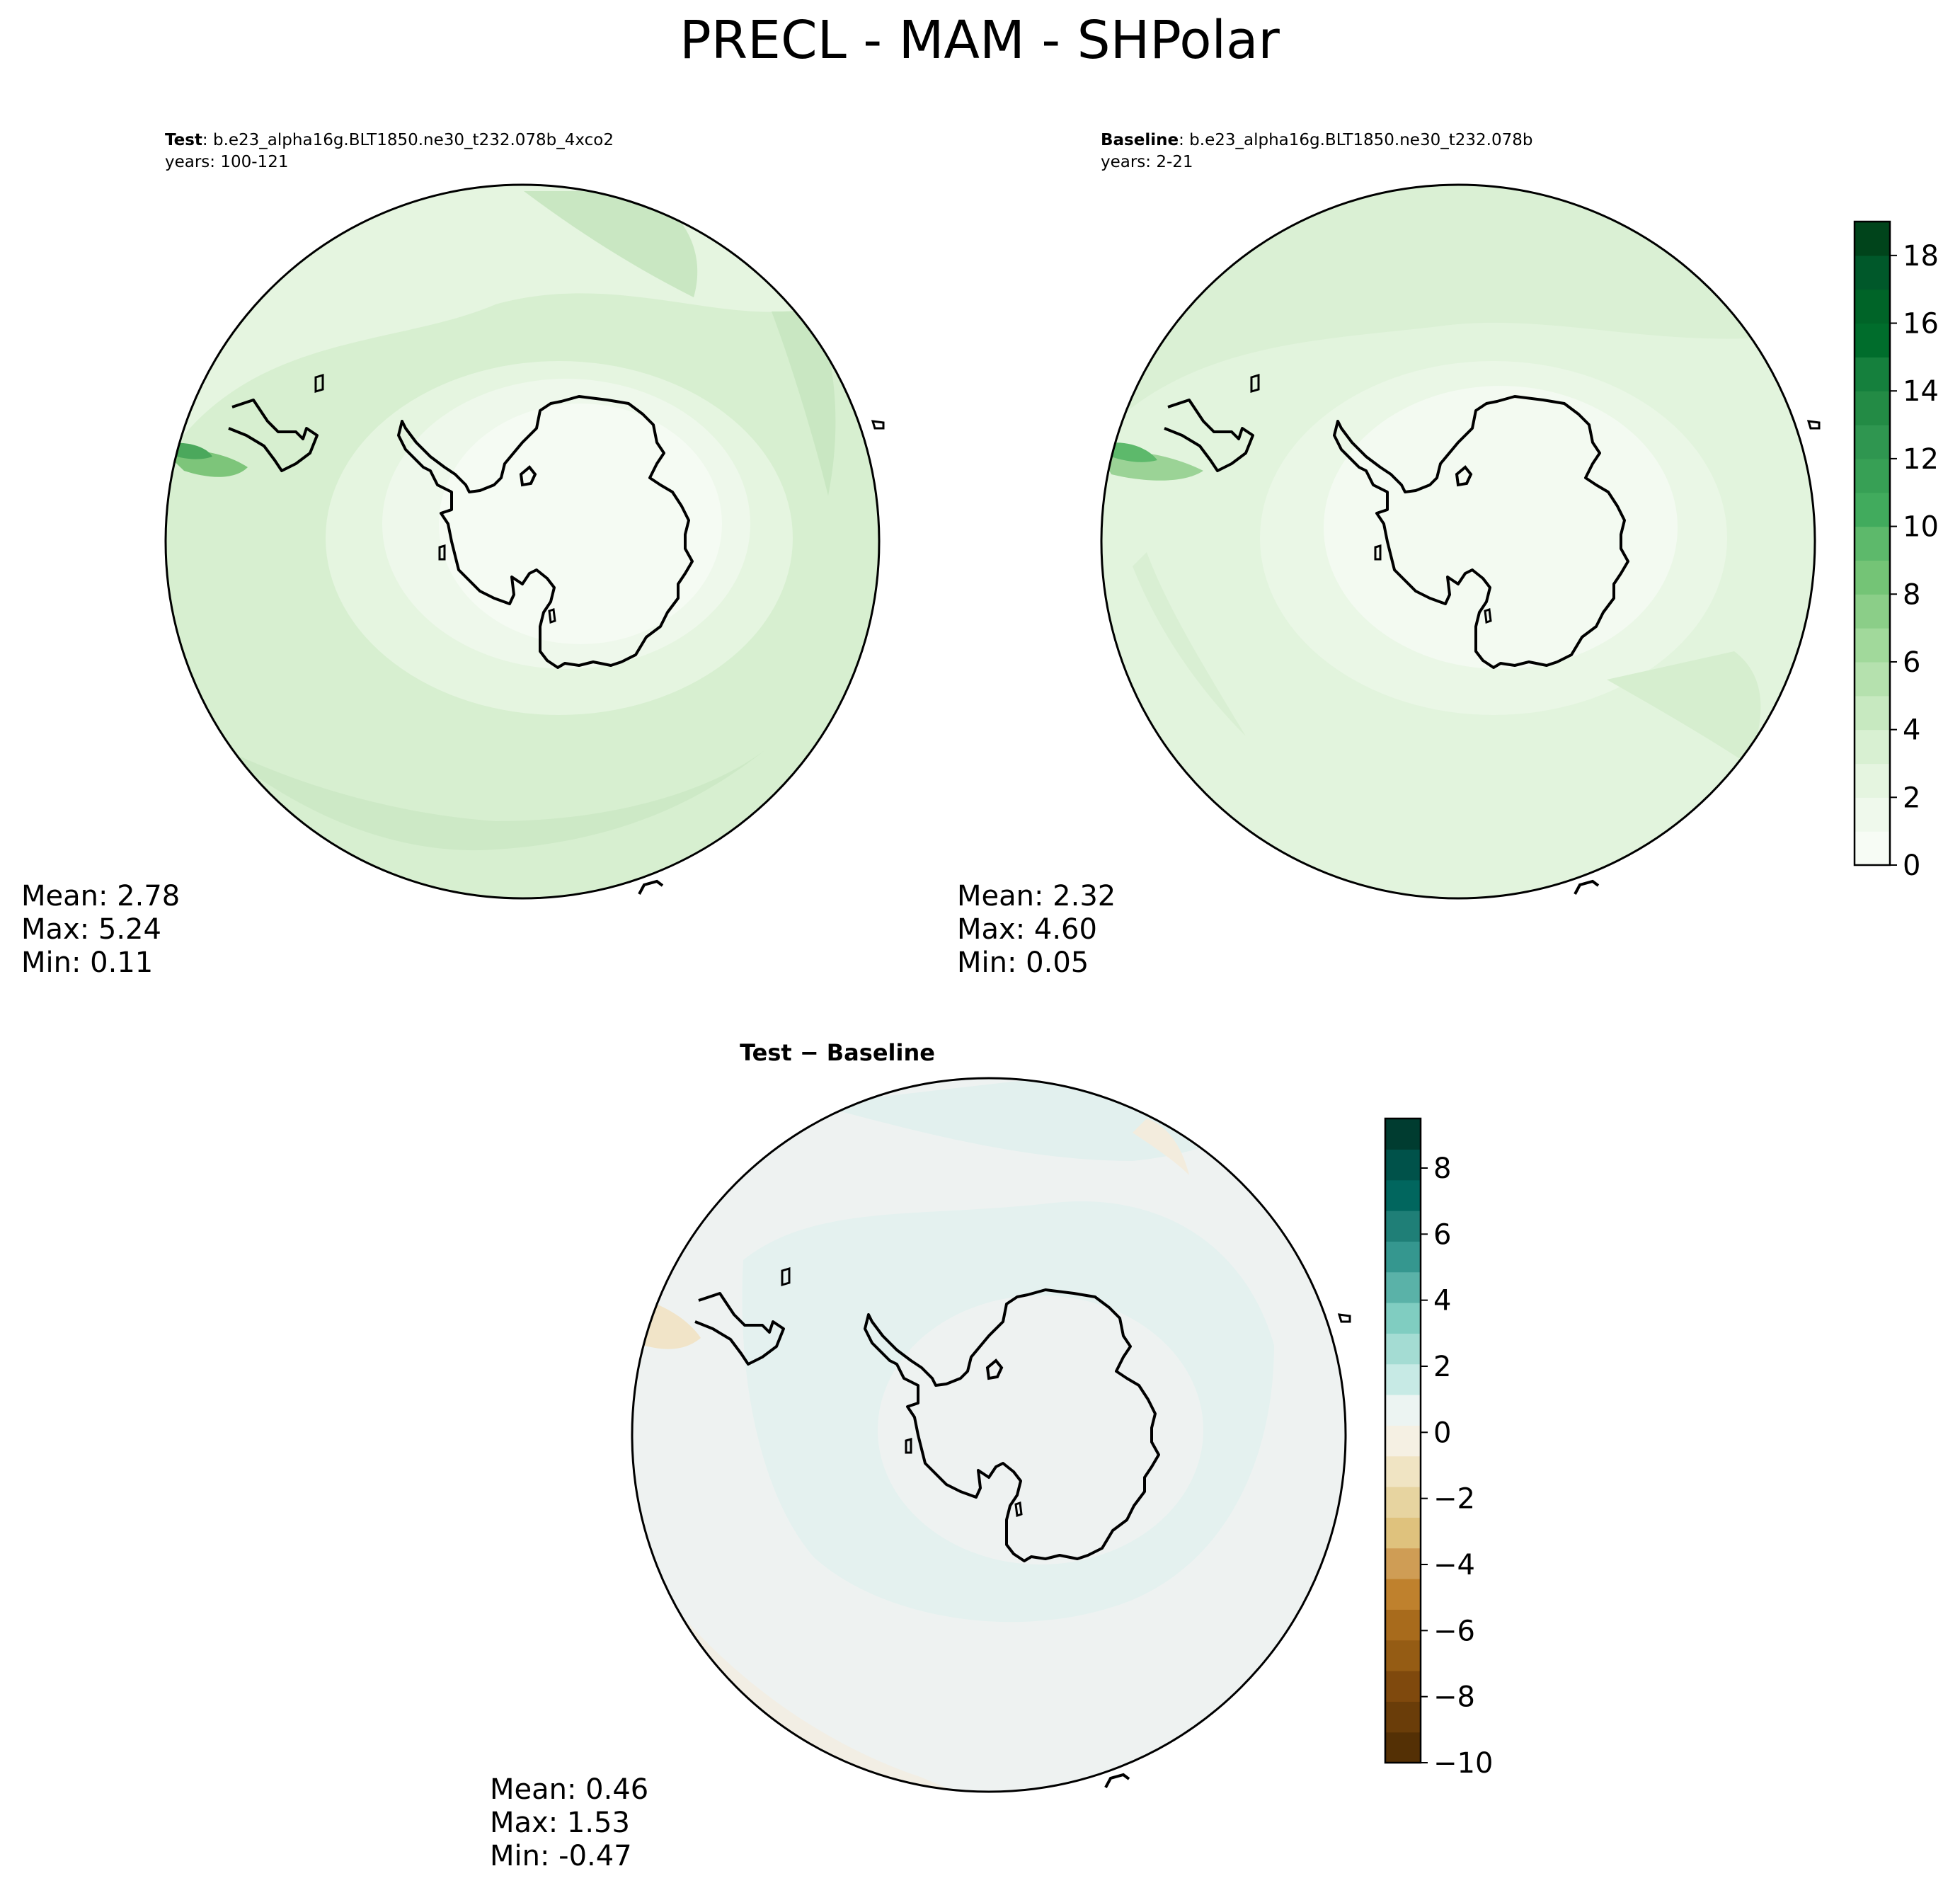 The width and height of the screenshot is (1960, 1888). What do you see at coordinates (1921, 325) in the screenshot?
I see `colorbar-tick-label: 16` at bounding box center [1921, 325].